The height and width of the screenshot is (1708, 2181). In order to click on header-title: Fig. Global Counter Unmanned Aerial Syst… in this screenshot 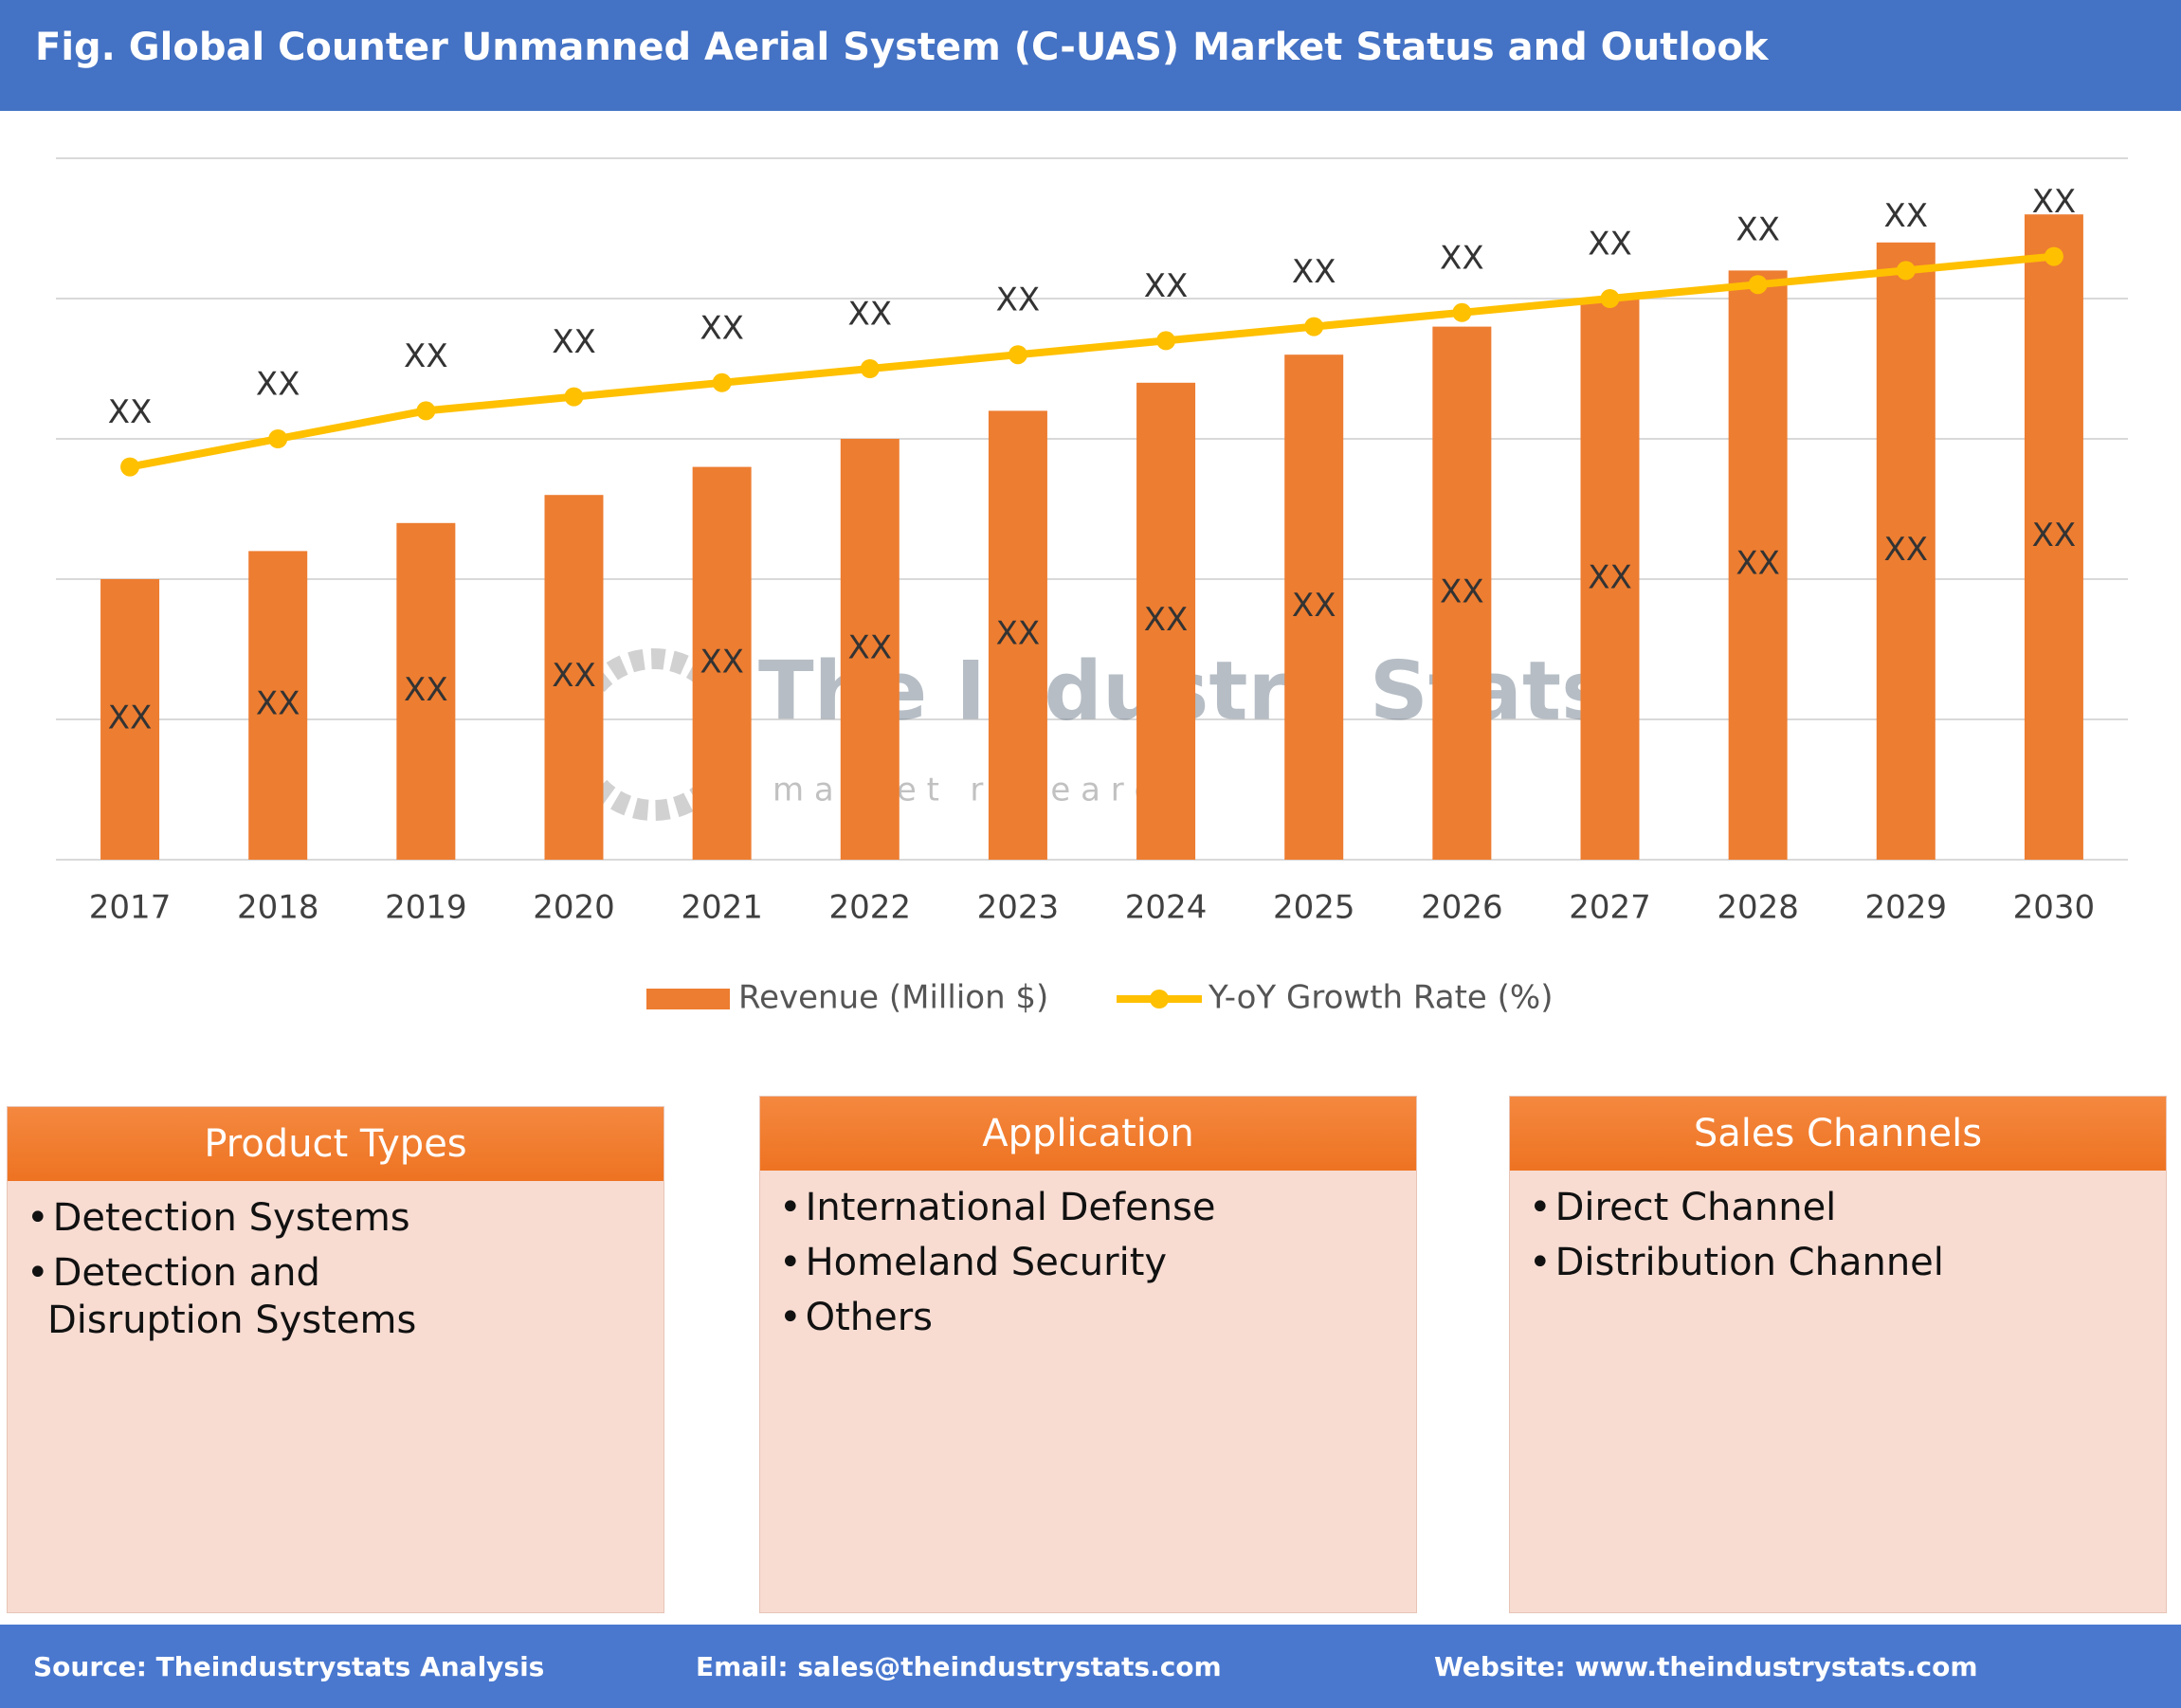, I will do `click(1090, 55)`.